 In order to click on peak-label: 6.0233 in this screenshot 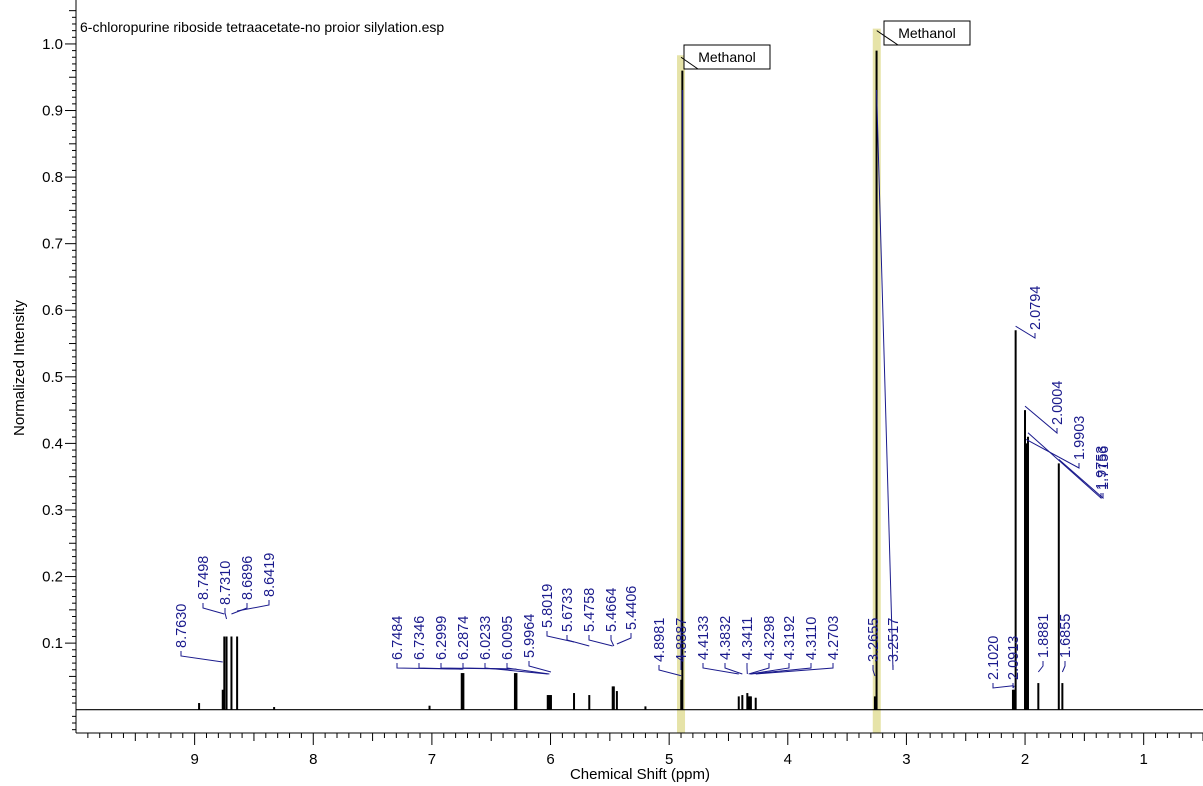, I will do `click(486, 638)`.